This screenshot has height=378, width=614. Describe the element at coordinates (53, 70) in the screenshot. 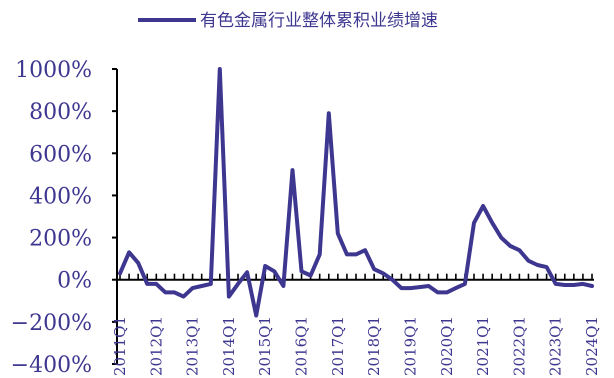

I see `y-tick-label: 1000%` at that location.